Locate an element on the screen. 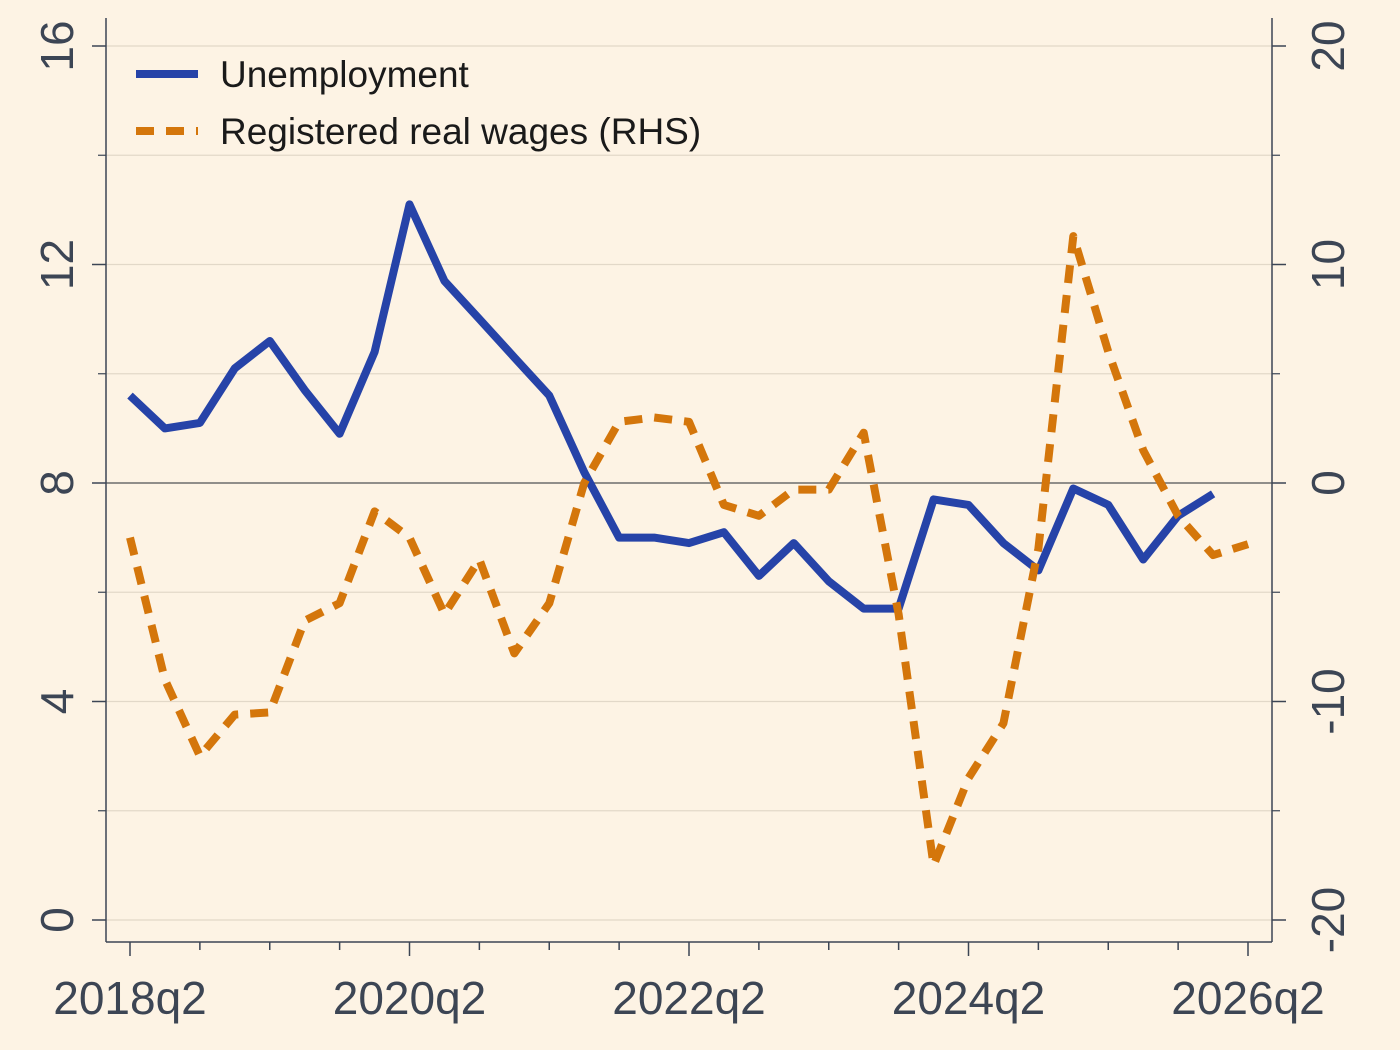 This screenshot has width=1400, height=1050. y-right-tick-label: 10 is located at coordinates (1328, 264).